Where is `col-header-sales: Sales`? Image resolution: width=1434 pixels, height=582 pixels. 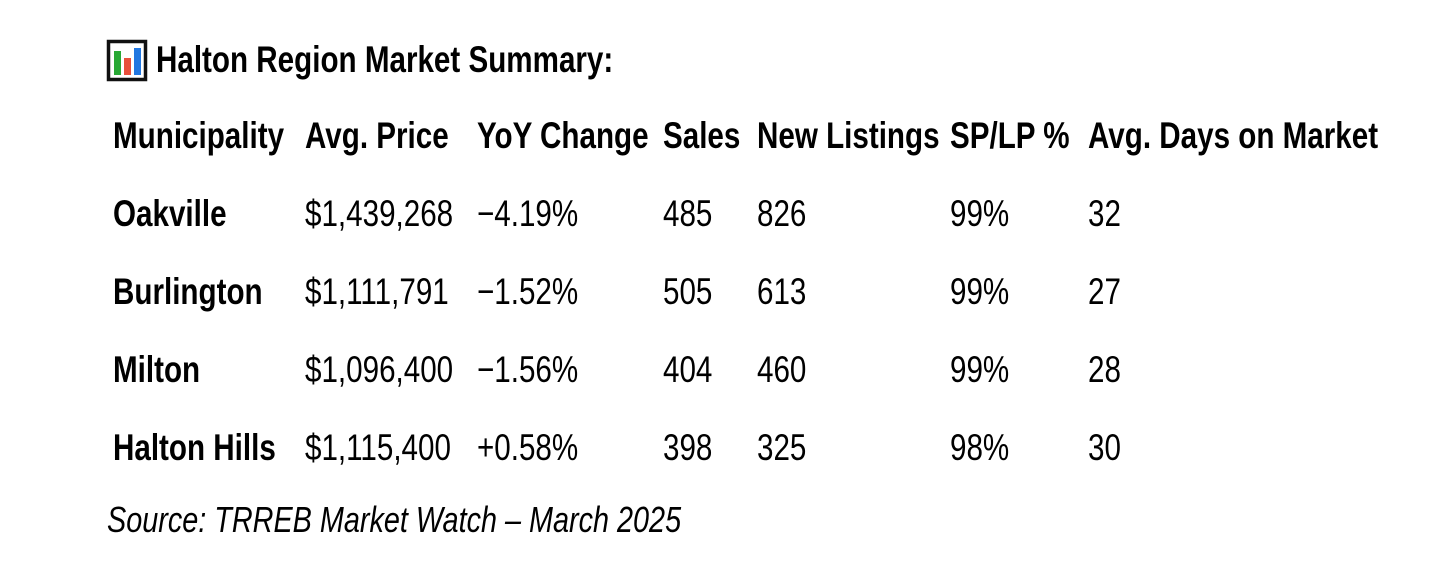 col-header-sales: Sales is located at coordinates (702, 135).